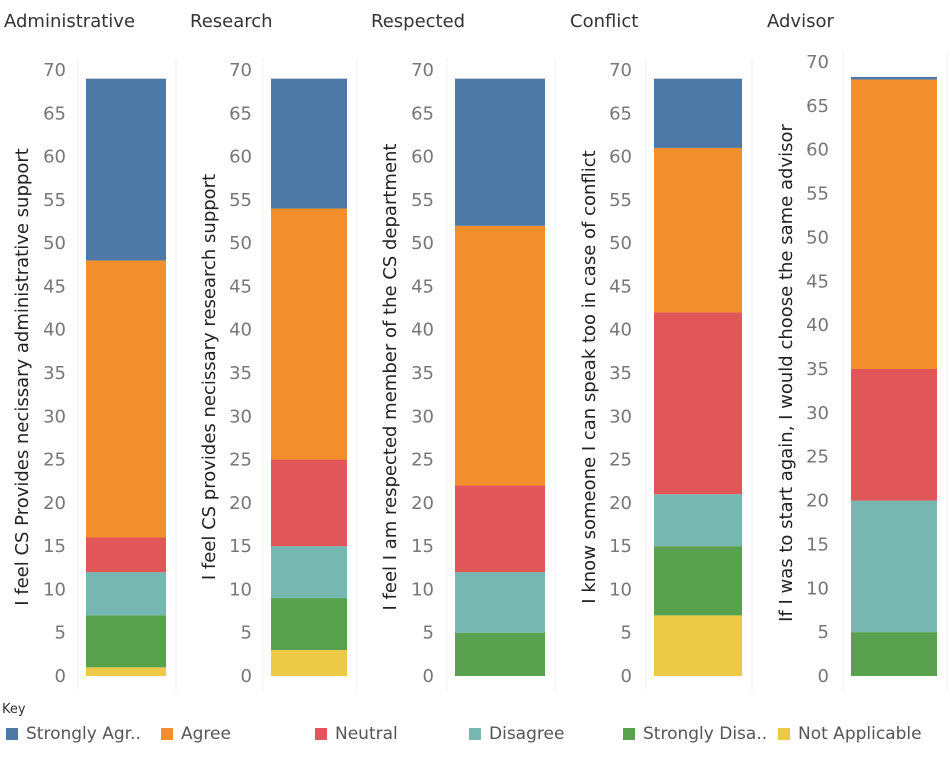  What do you see at coordinates (14, 709) in the screenshot?
I see `legend-title: Key` at bounding box center [14, 709].